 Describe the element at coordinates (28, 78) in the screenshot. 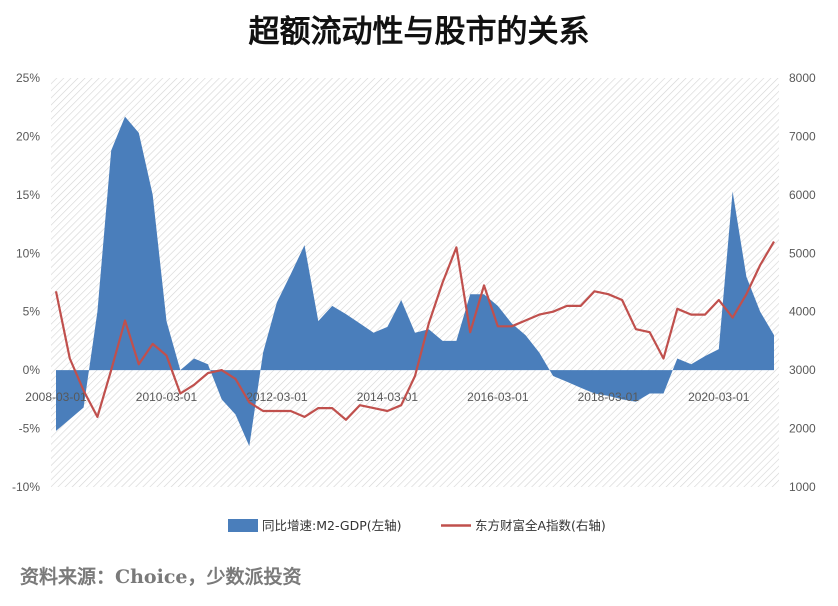

I see `y-left-tick-label: 25%` at that location.